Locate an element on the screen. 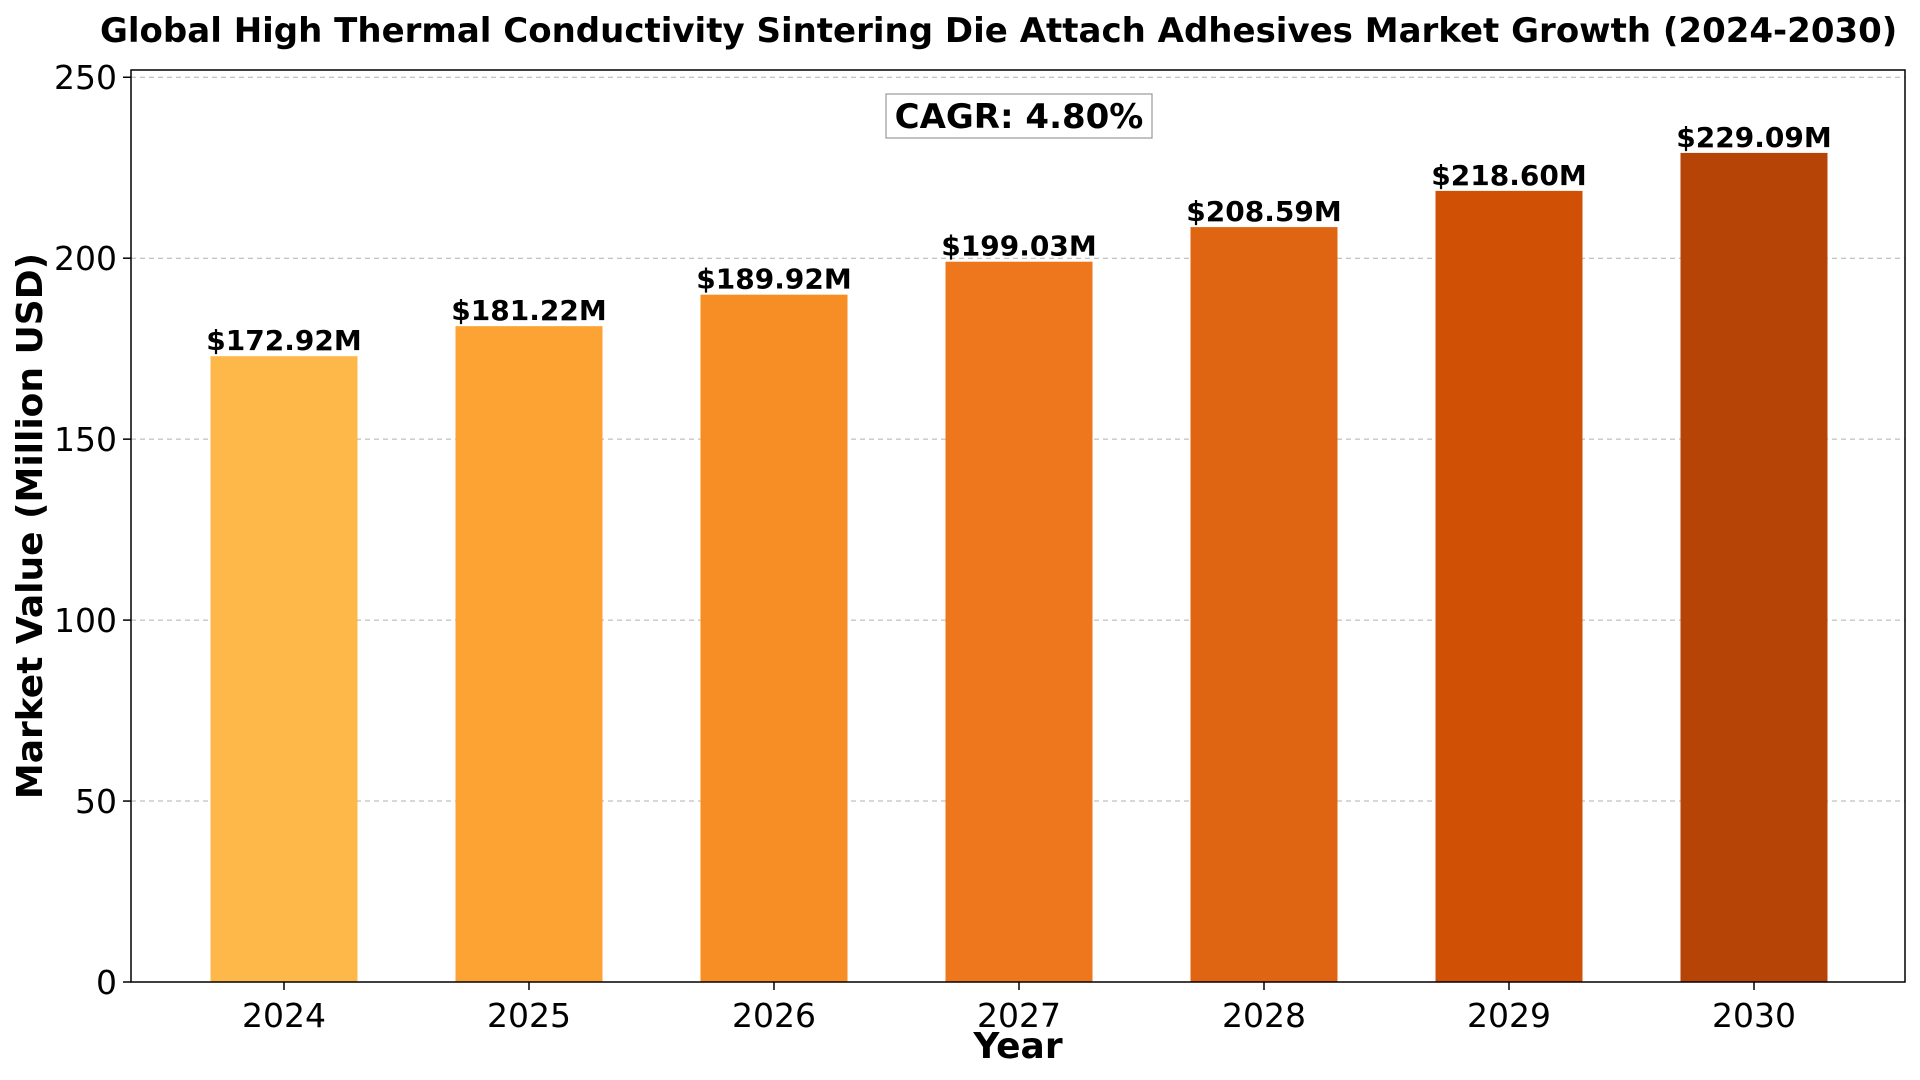 This screenshot has height=1080, width=1920. y-tick-label: 0 is located at coordinates (106, 982).